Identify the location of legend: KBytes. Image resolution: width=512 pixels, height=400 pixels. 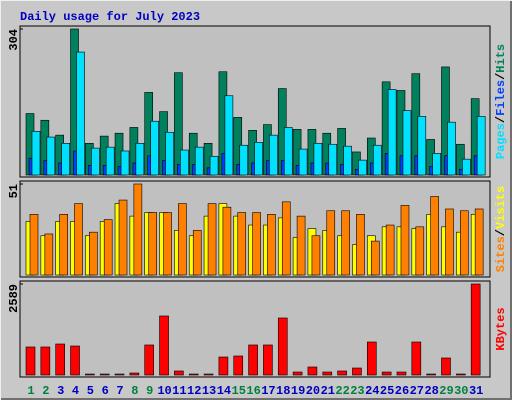
(501, 328).